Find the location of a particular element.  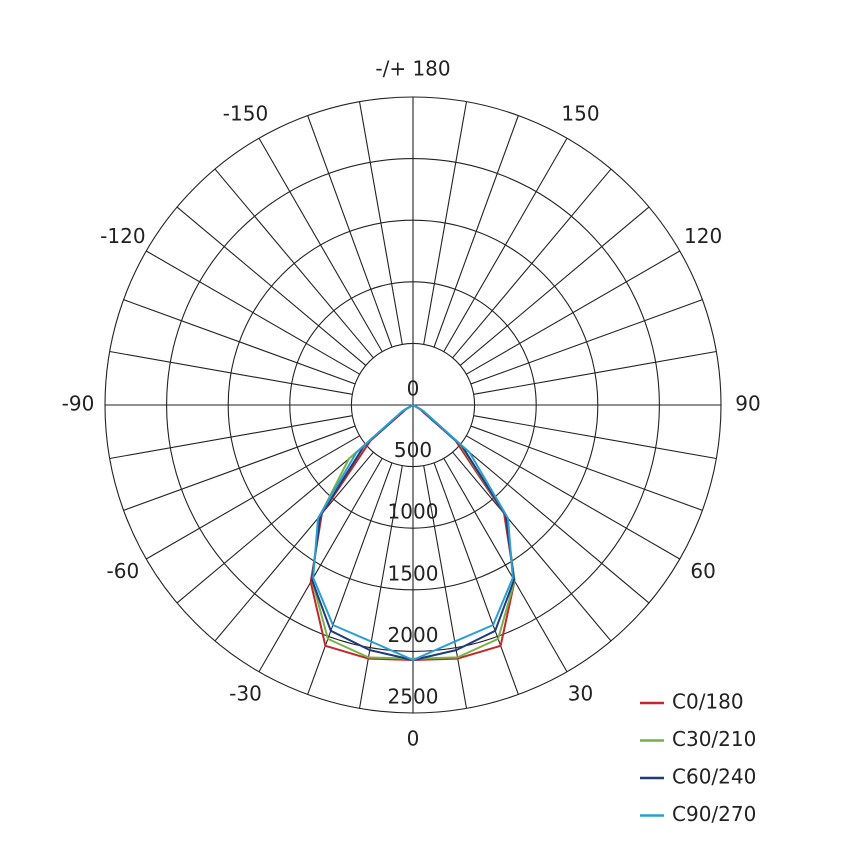

theta-tick-label: 30 is located at coordinates (580, 694).